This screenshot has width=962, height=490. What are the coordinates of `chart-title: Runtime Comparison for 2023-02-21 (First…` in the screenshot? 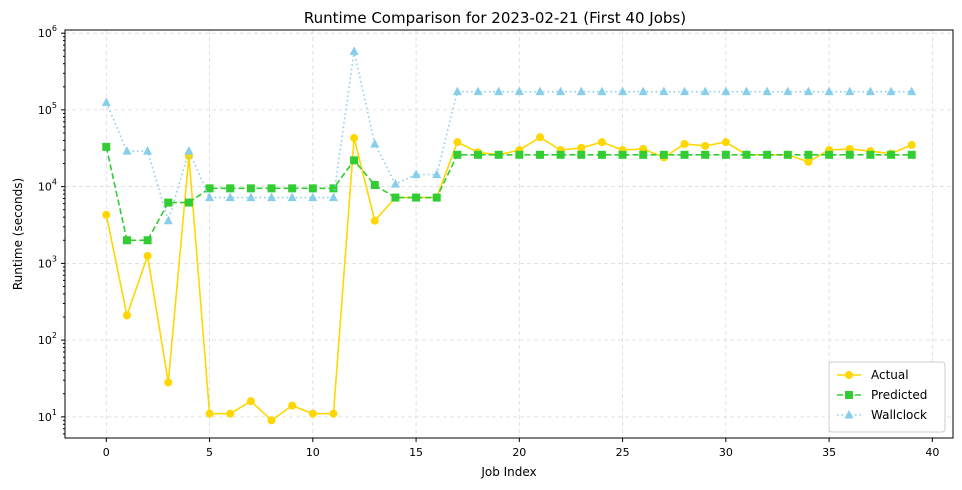 It's located at (495, 18).